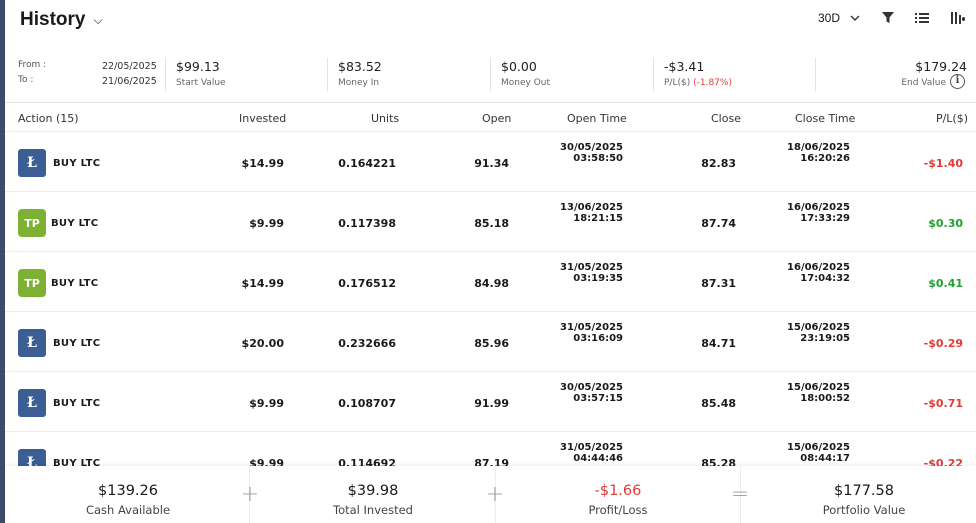 The width and height of the screenshot is (976, 523). I want to click on period-selector: 30D, so click(839, 18).